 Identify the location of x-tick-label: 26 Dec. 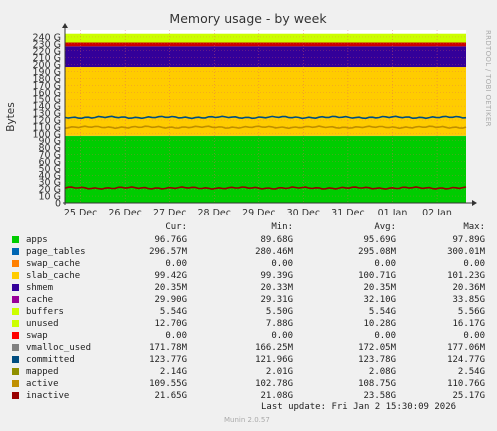
(125, 211).